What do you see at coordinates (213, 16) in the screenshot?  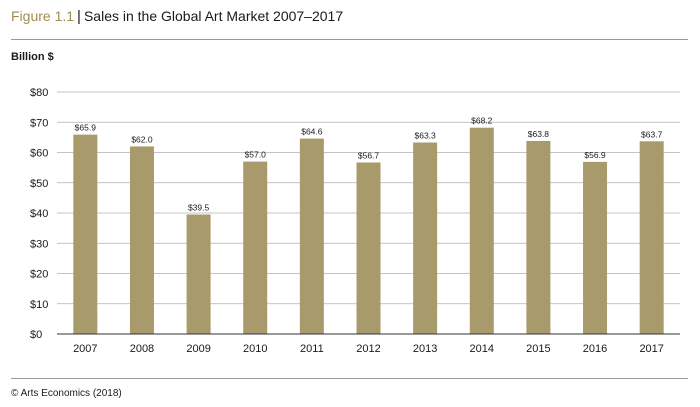 I see `chart-title: Sales in the Global Art Market 2007–2017` at bounding box center [213, 16].